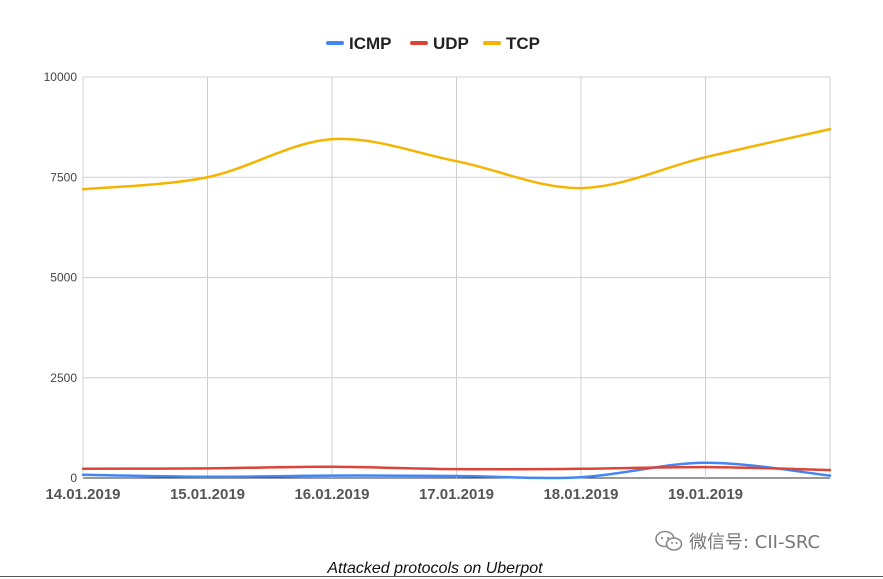  I want to click on y-tick-label: 2500, so click(63, 378).